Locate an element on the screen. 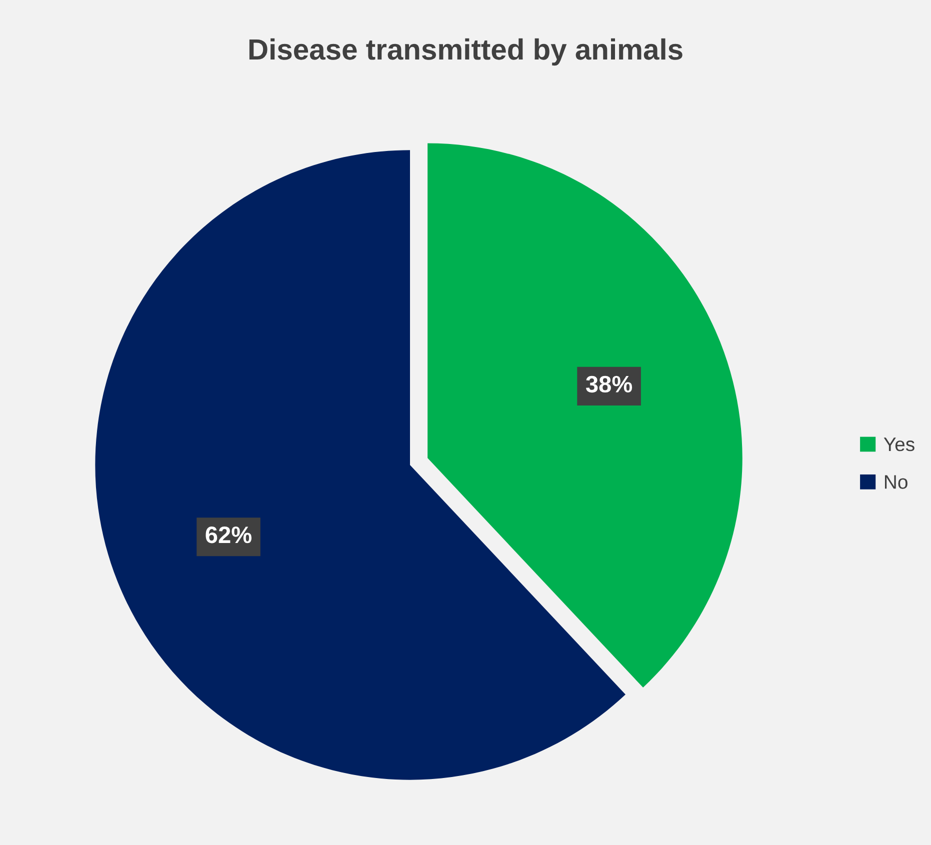 The image size is (931, 845). data-label: 38% is located at coordinates (609, 384).